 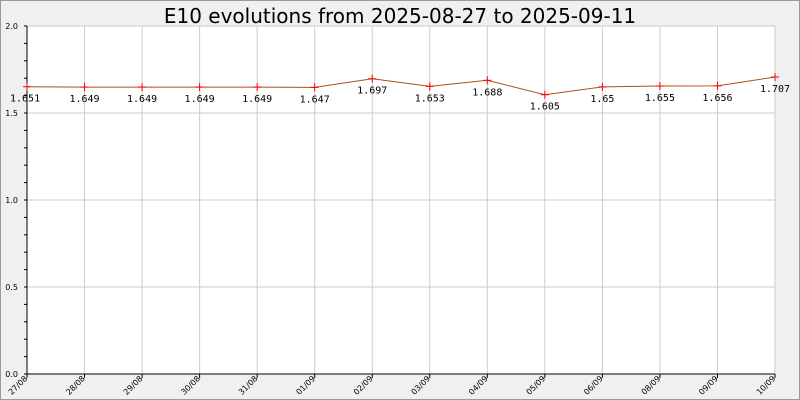 What do you see at coordinates (717, 98) in the screenshot?
I see `data-label: 1.656` at bounding box center [717, 98].